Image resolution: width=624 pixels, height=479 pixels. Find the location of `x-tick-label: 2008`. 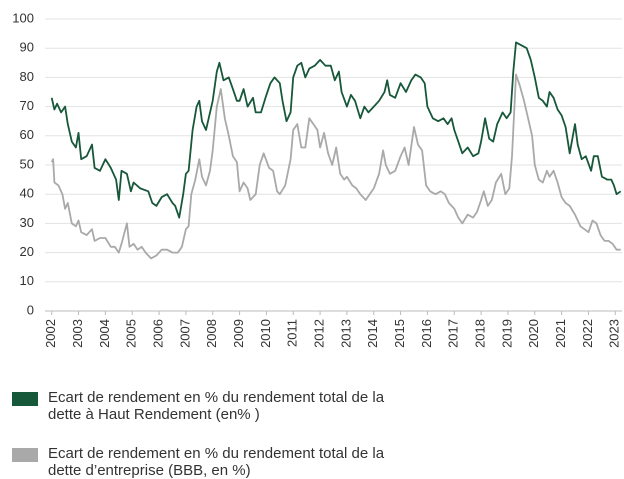

x-tick-label: 2008 is located at coordinates (211, 333).